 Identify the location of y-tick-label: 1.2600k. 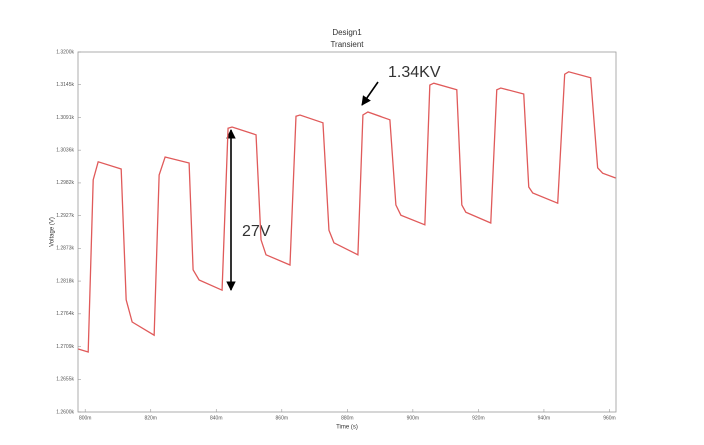
(65, 412).